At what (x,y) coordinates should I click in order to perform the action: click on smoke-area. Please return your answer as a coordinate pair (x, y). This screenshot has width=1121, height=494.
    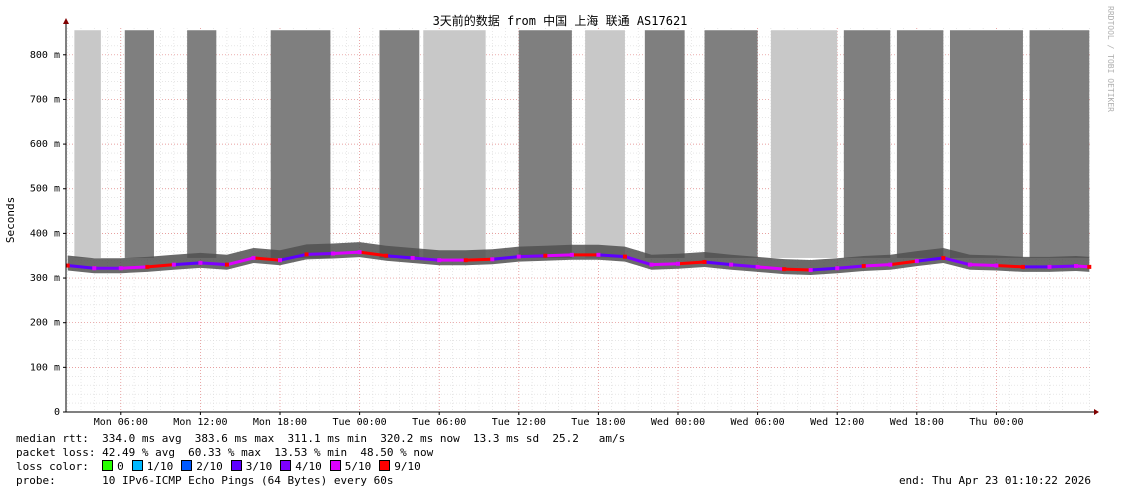
    Looking at the image, I should click on (578, 258).